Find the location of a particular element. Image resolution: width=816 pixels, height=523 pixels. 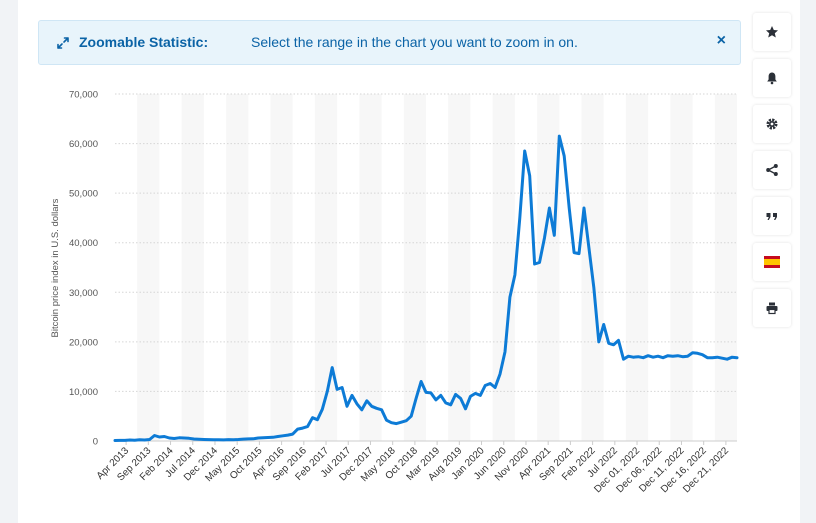

print-button is located at coordinates (772, 308).